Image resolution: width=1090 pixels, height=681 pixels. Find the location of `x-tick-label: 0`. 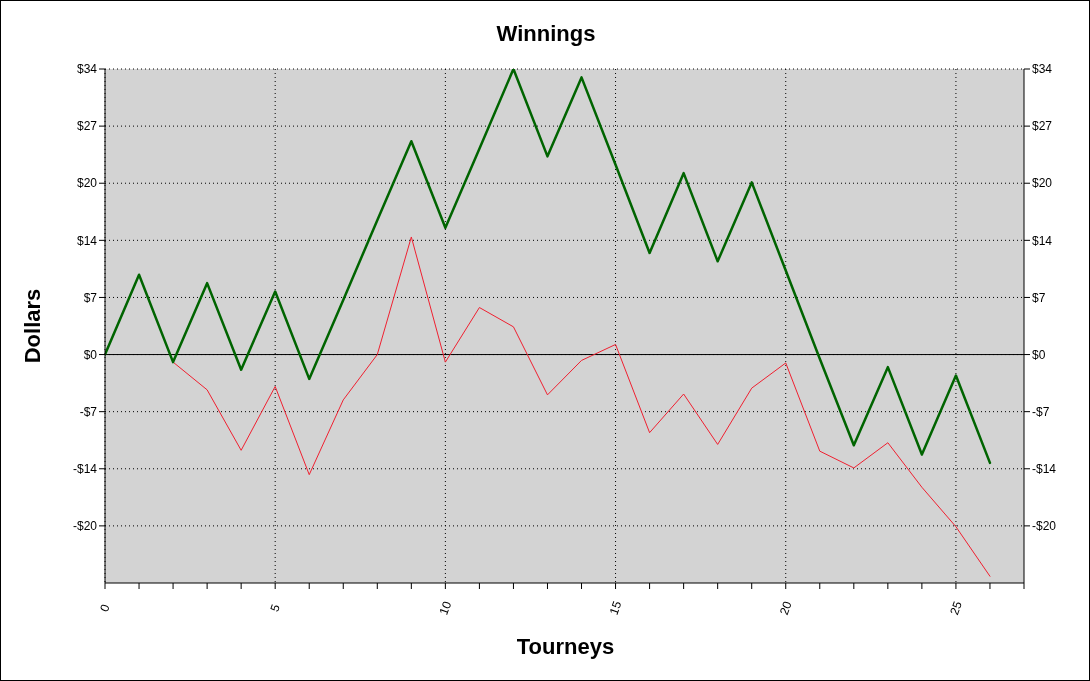

x-tick-label: 0 is located at coordinates (105, 608).